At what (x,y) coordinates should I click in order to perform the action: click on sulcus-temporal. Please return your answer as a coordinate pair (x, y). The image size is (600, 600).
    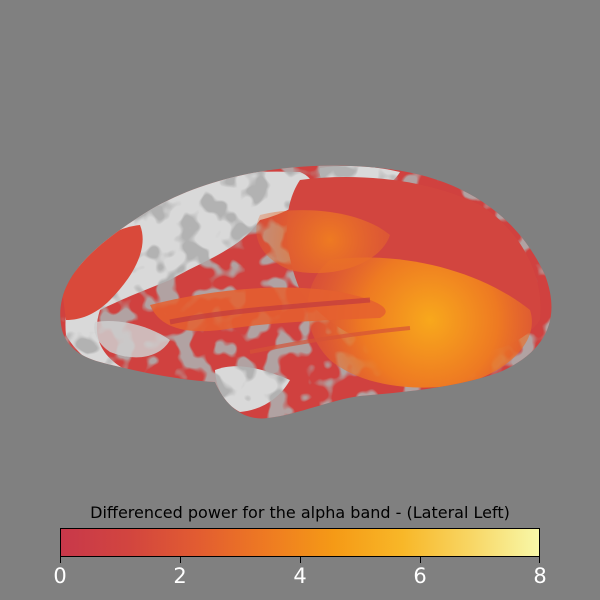
    Looking at the image, I should click on (330, 340).